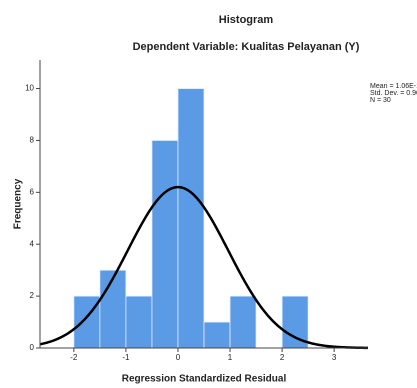 The image size is (417, 388). I want to click on stat-label: Mean = 1.06E-15, so click(393, 86).